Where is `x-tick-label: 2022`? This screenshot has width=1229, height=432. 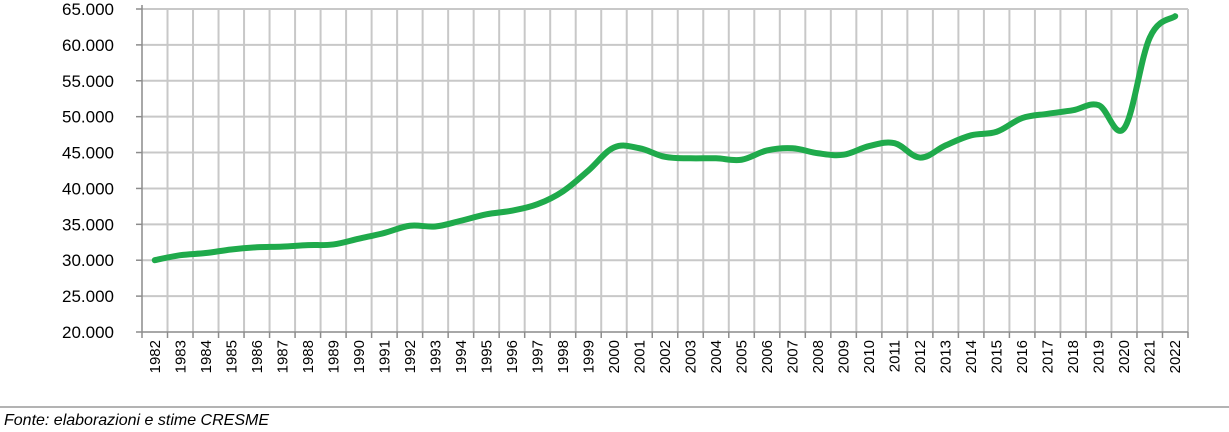
x-tick-label: 2022 is located at coordinates (1175, 356).